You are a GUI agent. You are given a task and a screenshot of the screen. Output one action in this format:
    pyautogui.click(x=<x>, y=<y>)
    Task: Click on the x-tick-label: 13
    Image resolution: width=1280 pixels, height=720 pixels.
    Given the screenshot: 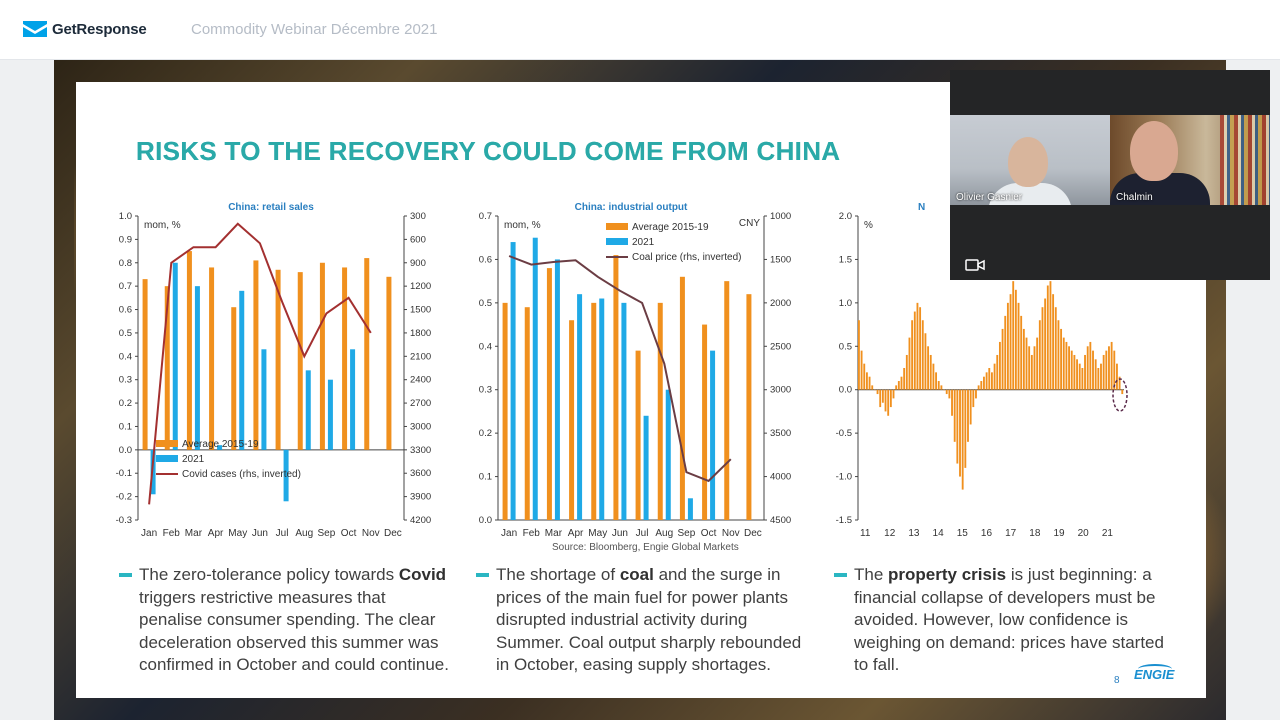 What is the action you would take?
    pyautogui.click(x=914, y=533)
    